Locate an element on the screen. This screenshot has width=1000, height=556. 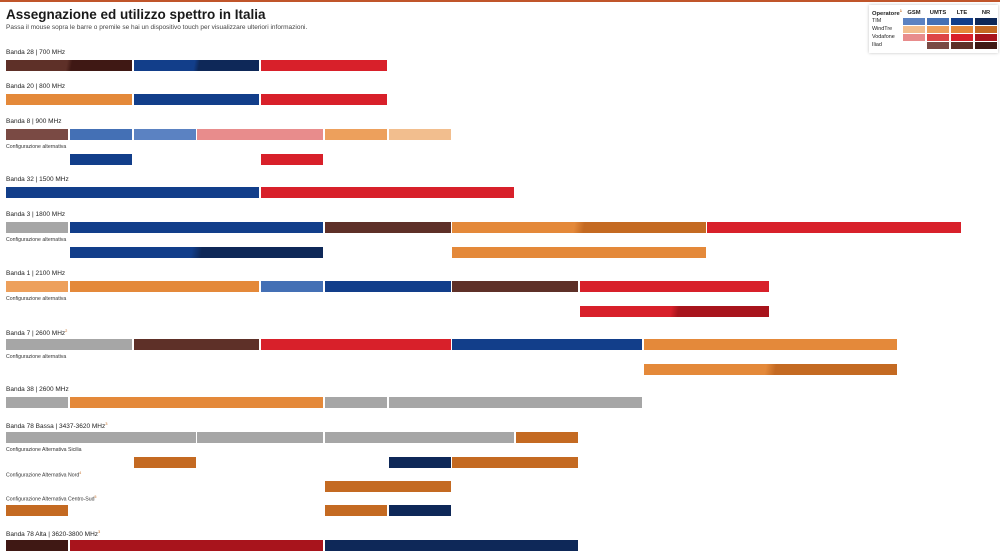
band-label: Banda 38 | 2600 MHz is located at coordinates (37, 389).